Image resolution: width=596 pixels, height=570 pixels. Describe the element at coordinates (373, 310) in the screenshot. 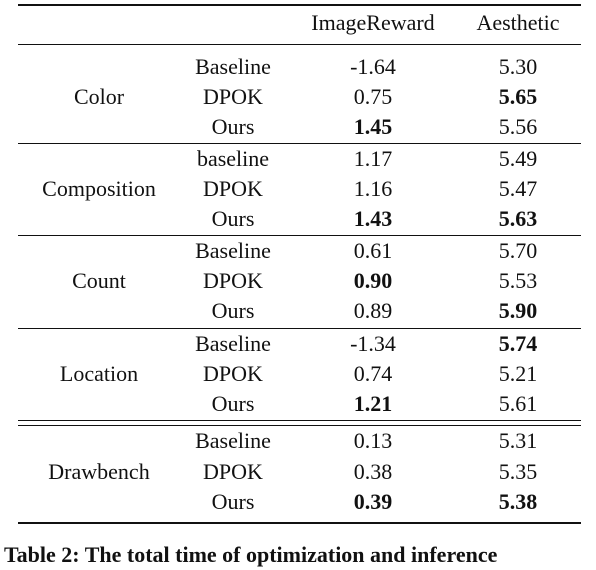

I see `imagereward-cell: 0.89` at that location.